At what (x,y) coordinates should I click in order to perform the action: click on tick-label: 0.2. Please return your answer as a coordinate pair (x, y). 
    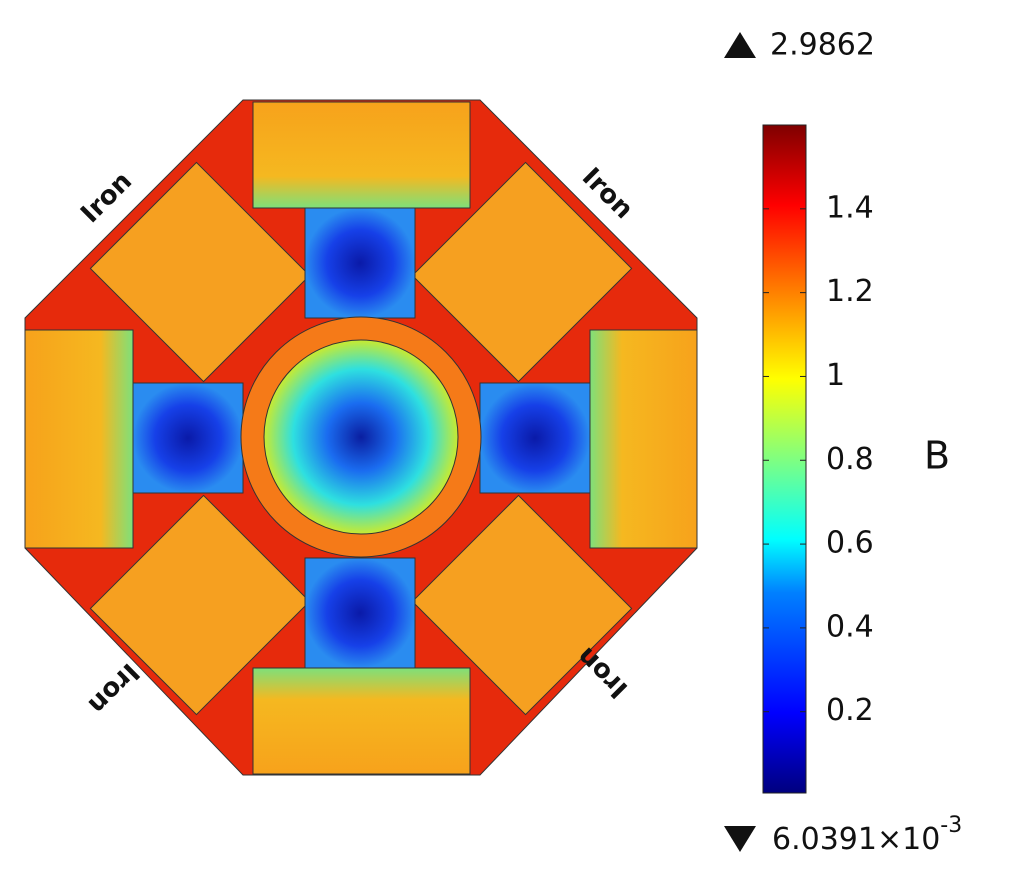
    Looking at the image, I should click on (850, 710).